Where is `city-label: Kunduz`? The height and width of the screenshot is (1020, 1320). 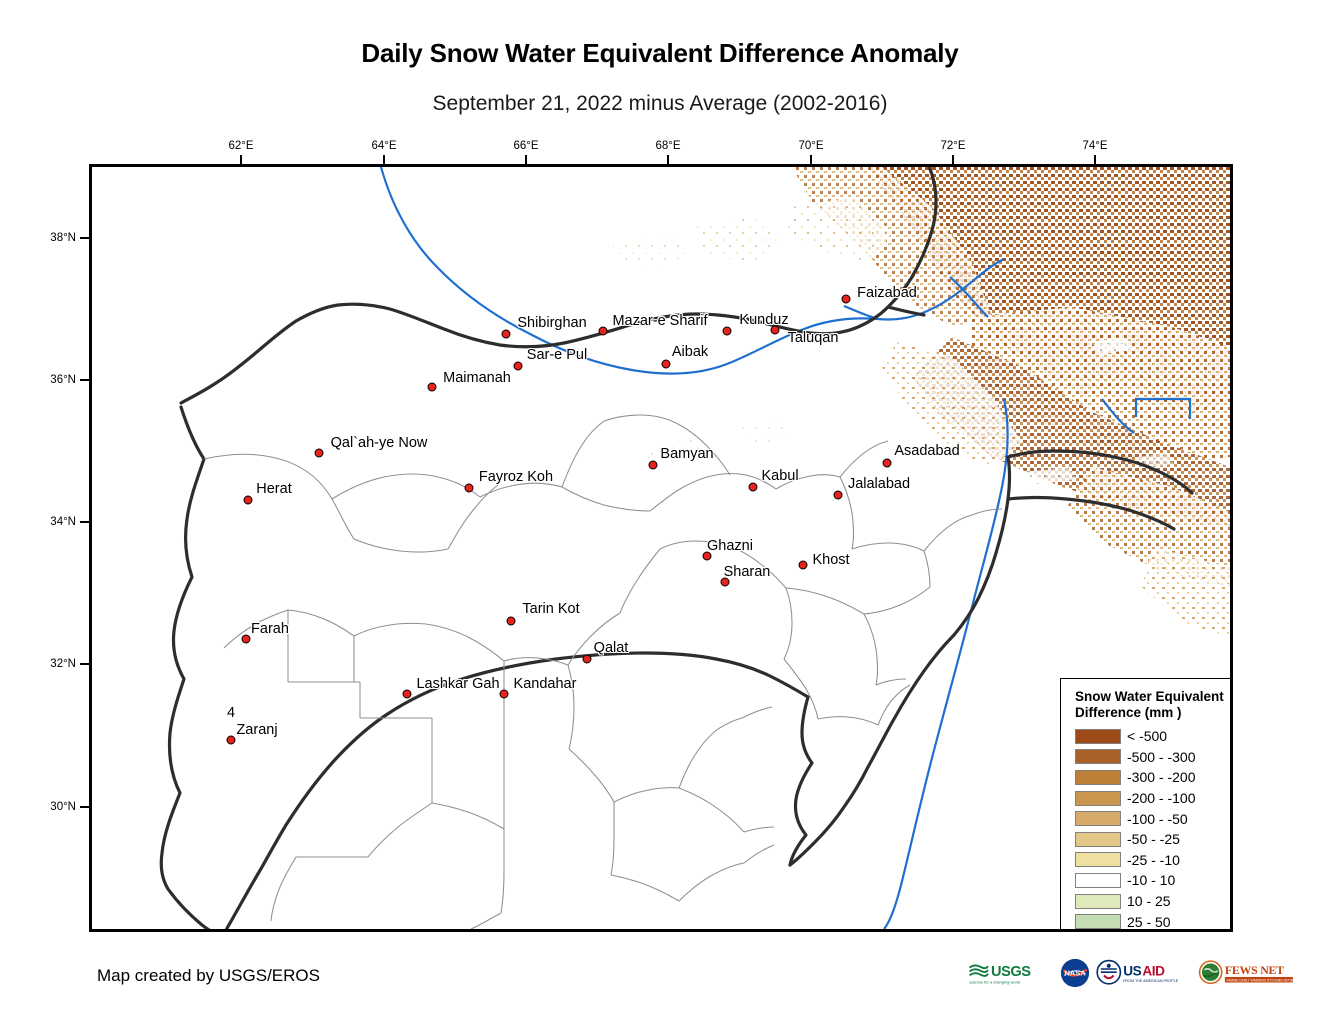
city-label: Kunduz is located at coordinates (764, 320).